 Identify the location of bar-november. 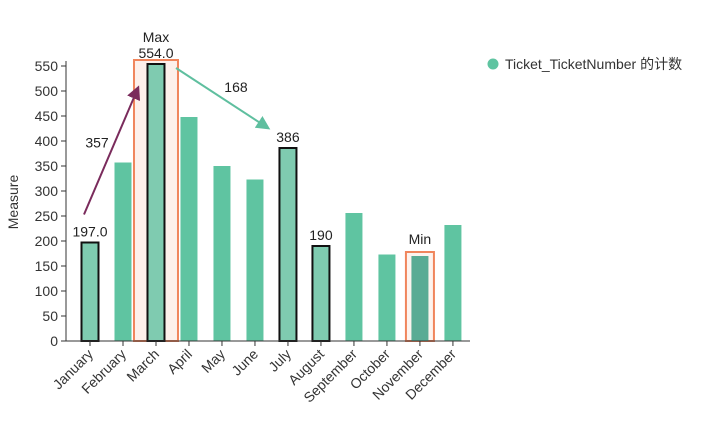
(420, 298).